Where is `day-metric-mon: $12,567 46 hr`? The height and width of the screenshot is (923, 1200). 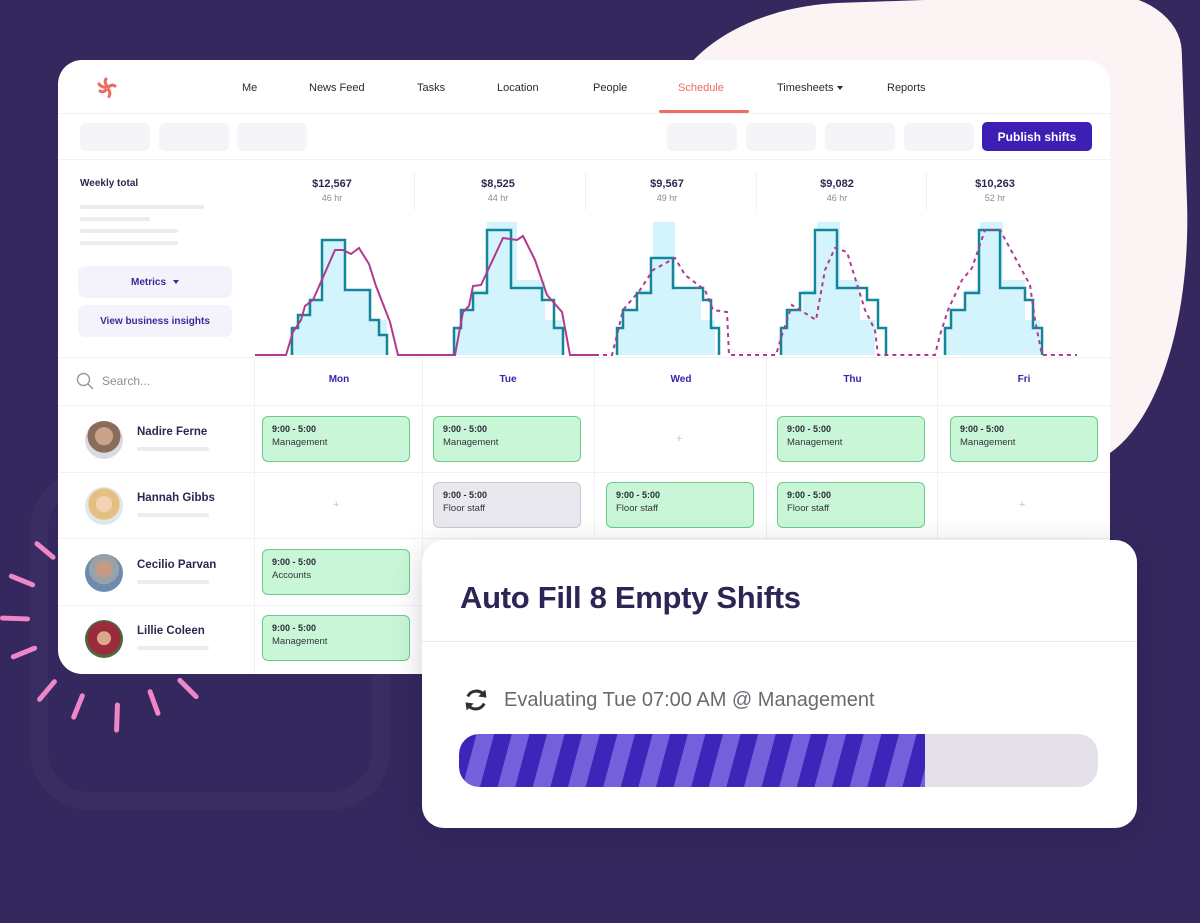
day-metric-mon: $12,567 46 hr is located at coordinates (332, 190).